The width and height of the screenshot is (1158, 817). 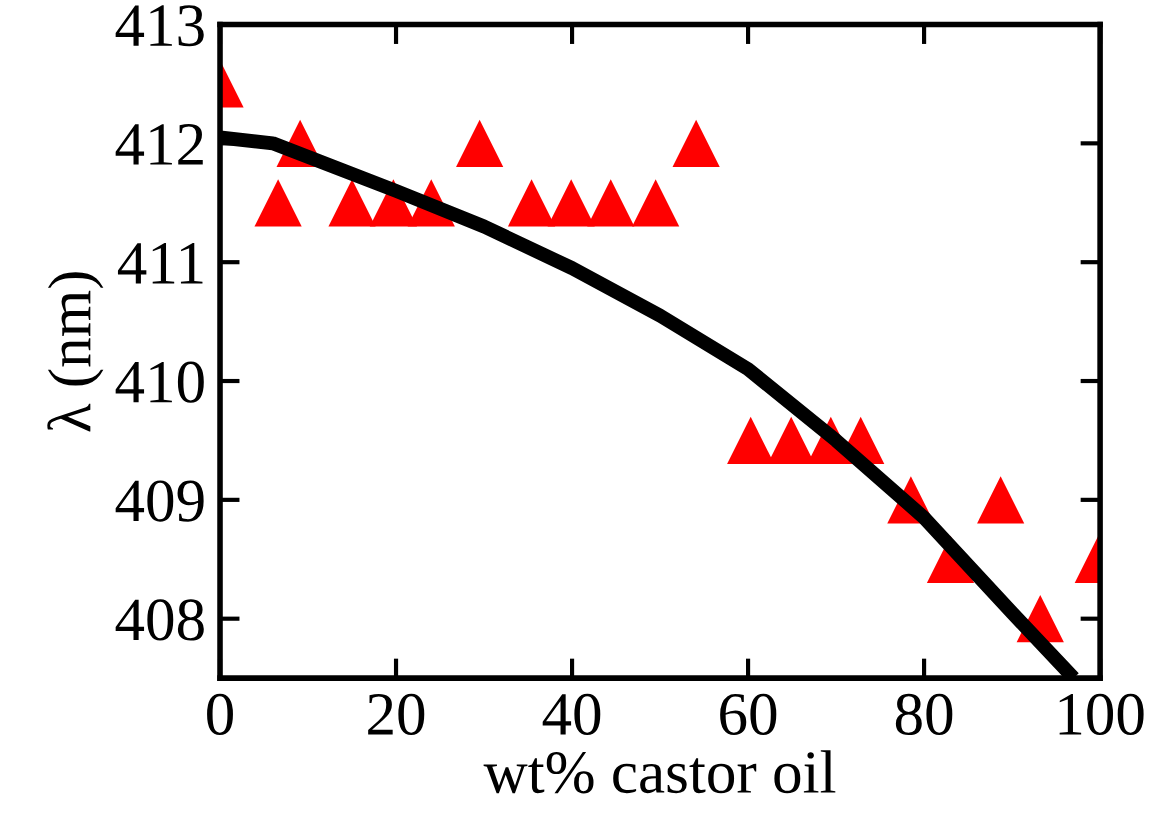 I want to click on x-tick-label: 80, so click(x=924, y=714).